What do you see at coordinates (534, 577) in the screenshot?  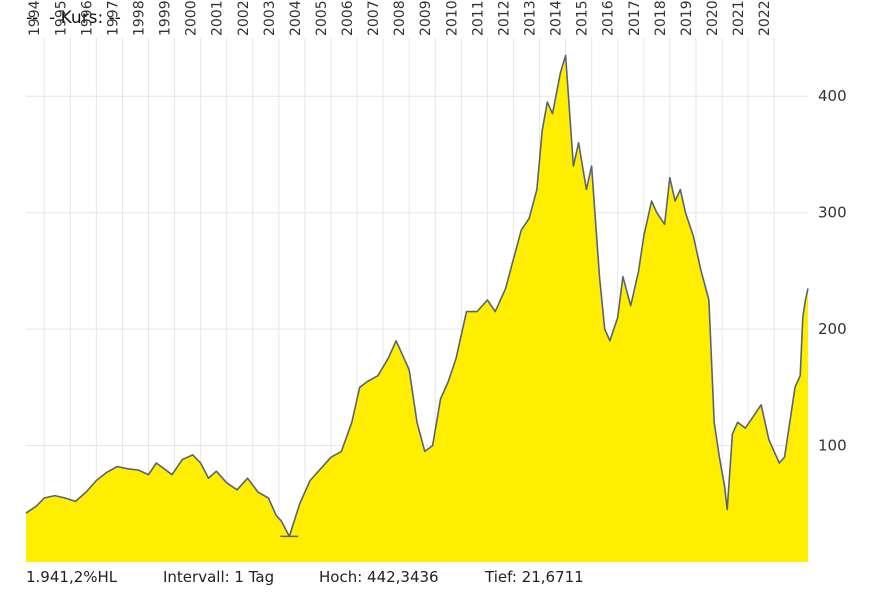 I see `low-label: Tief: 21,6711` at bounding box center [534, 577].